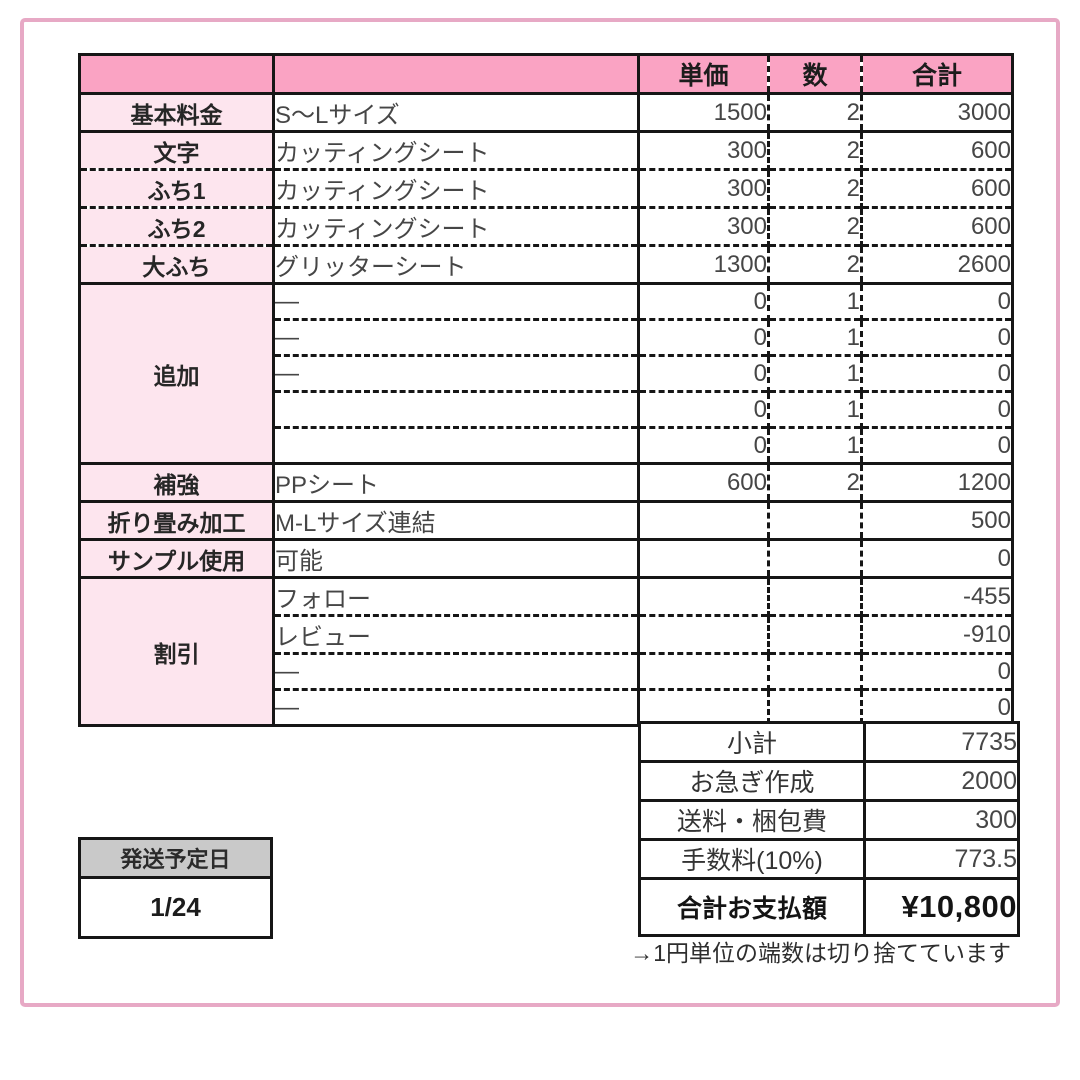 The image size is (1080, 1080). Describe the element at coordinates (937, 634) in the screenshot. I see `total-cell: -910` at that location.